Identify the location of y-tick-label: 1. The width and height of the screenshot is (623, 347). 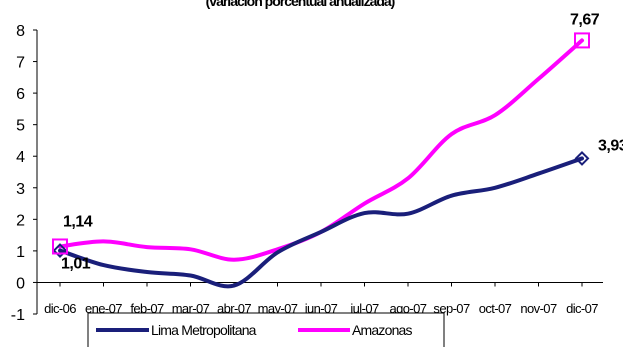
(20, 252).